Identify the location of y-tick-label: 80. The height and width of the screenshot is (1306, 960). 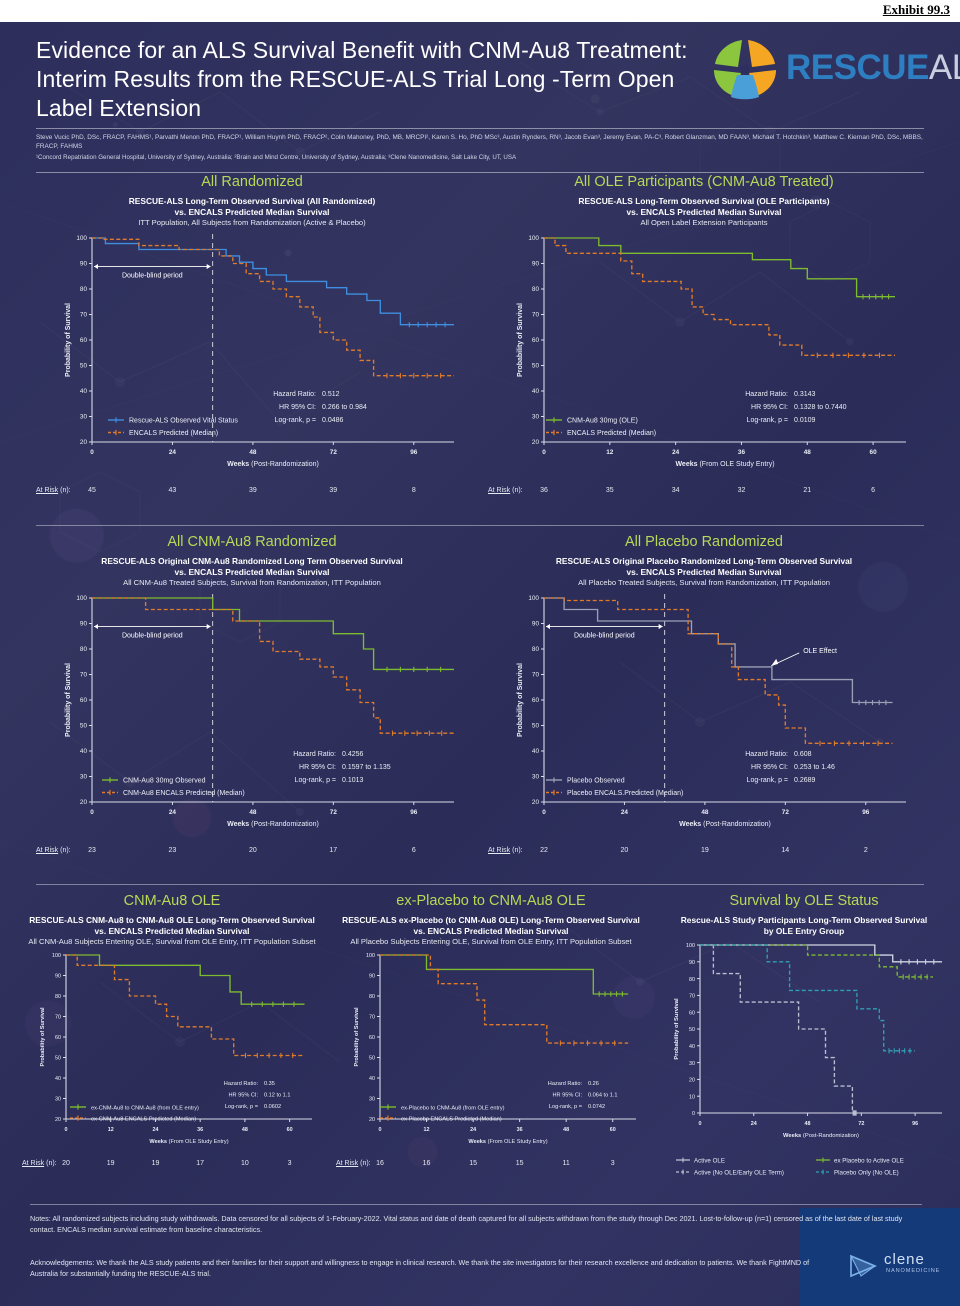
(84, 289).